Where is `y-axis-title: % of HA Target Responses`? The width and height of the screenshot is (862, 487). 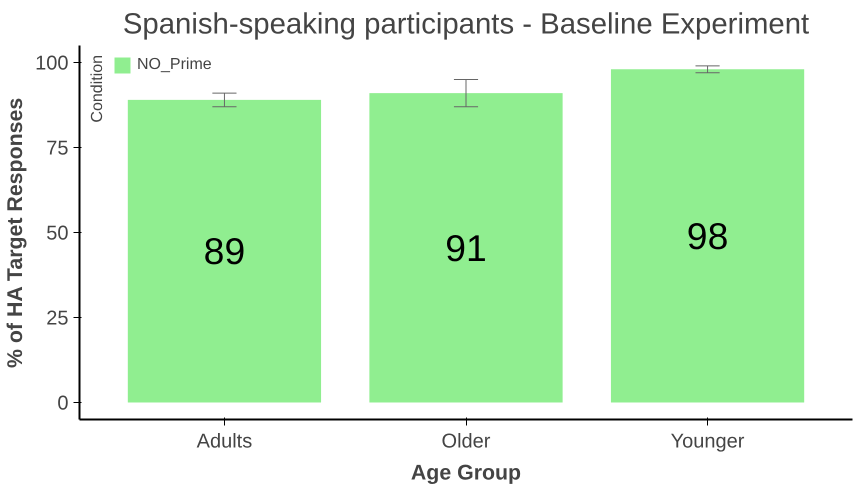 y-axis-title: % of HA Target Responses is located at coordinates (15, 233).